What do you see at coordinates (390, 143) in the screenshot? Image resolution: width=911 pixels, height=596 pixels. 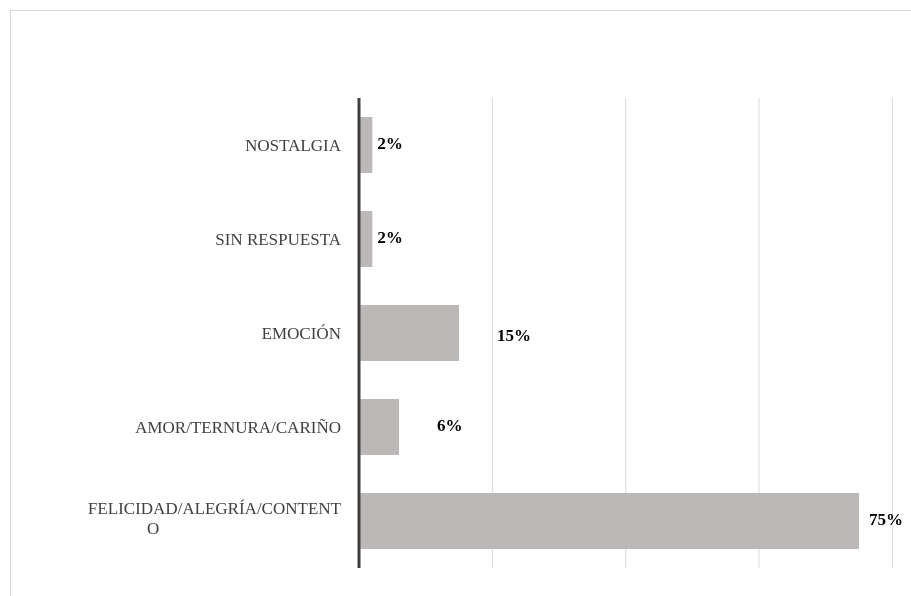 I see `data-label-0: 2%` at bounding box center [390, 143].